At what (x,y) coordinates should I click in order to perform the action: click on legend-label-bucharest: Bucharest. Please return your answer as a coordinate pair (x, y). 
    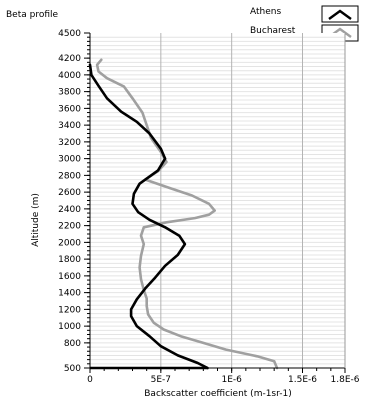
    Looking at the image, I should click on (273, 31).